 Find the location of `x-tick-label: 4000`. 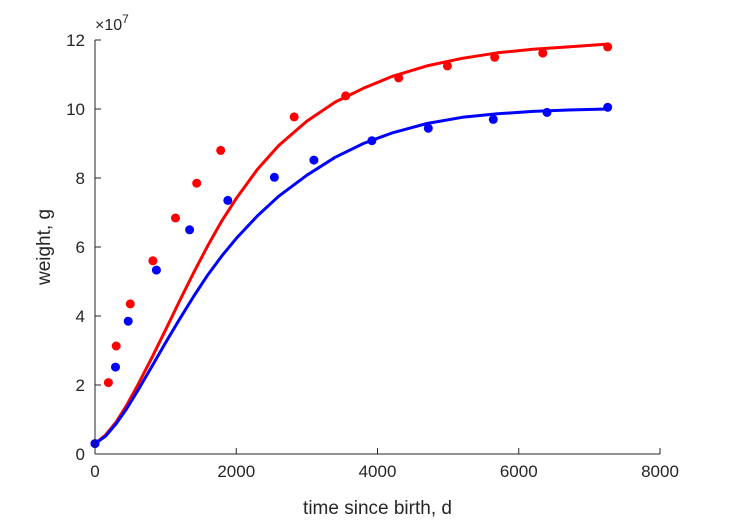

x-tick-label: 4000 is located at coordinates (378, 471).